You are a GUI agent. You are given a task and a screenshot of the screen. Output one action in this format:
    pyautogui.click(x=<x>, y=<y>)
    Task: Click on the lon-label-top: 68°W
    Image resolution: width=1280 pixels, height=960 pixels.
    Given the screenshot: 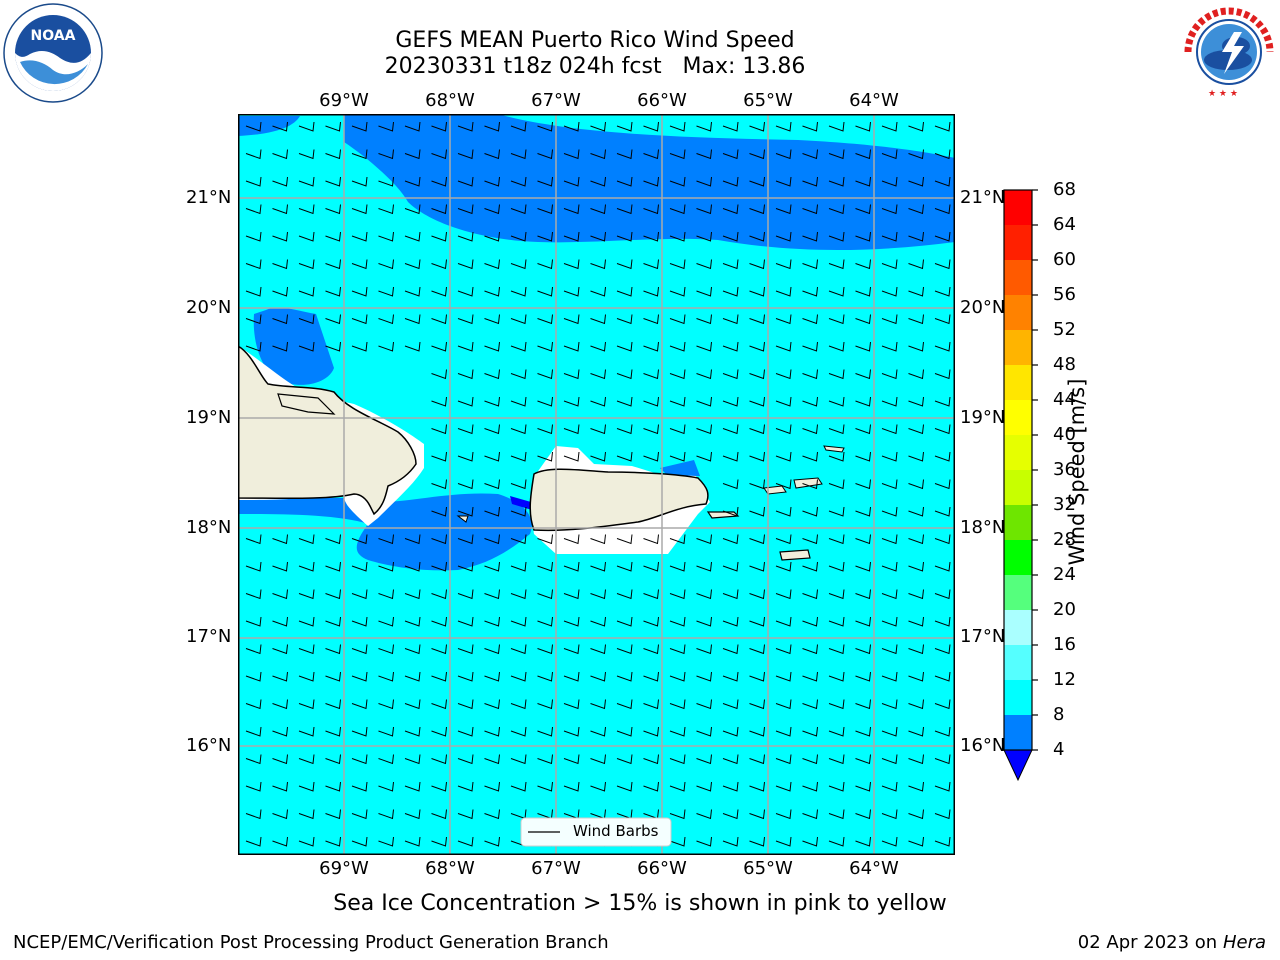 What is the action you would take?
    pyautogui.click(x=450, y=100)
    